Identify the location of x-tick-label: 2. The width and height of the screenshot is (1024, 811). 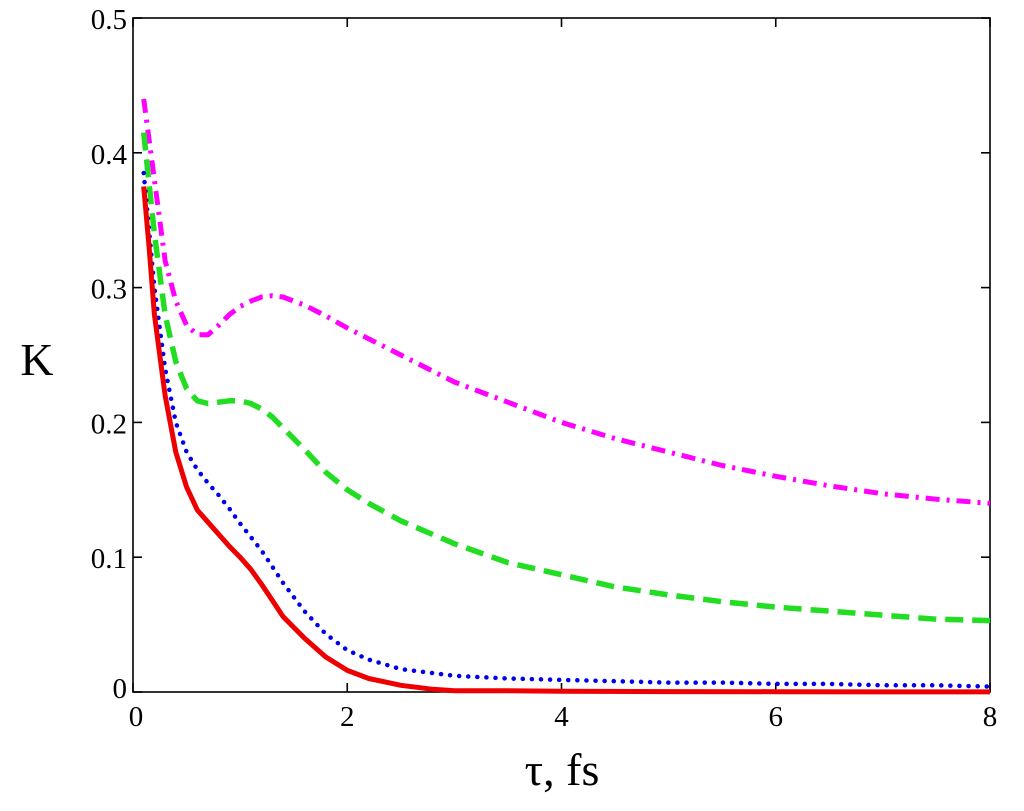
(347, 717).